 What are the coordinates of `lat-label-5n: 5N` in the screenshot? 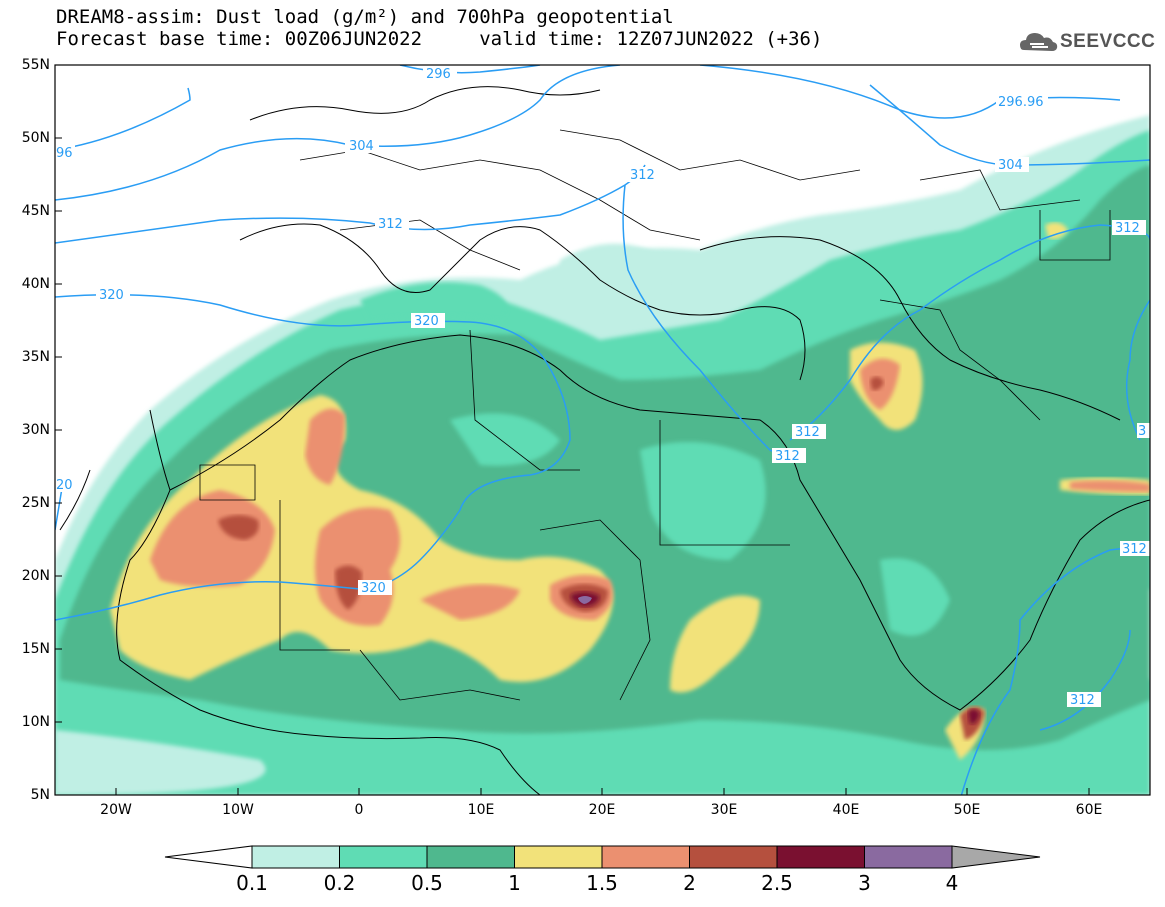 It's located at (40, 795).